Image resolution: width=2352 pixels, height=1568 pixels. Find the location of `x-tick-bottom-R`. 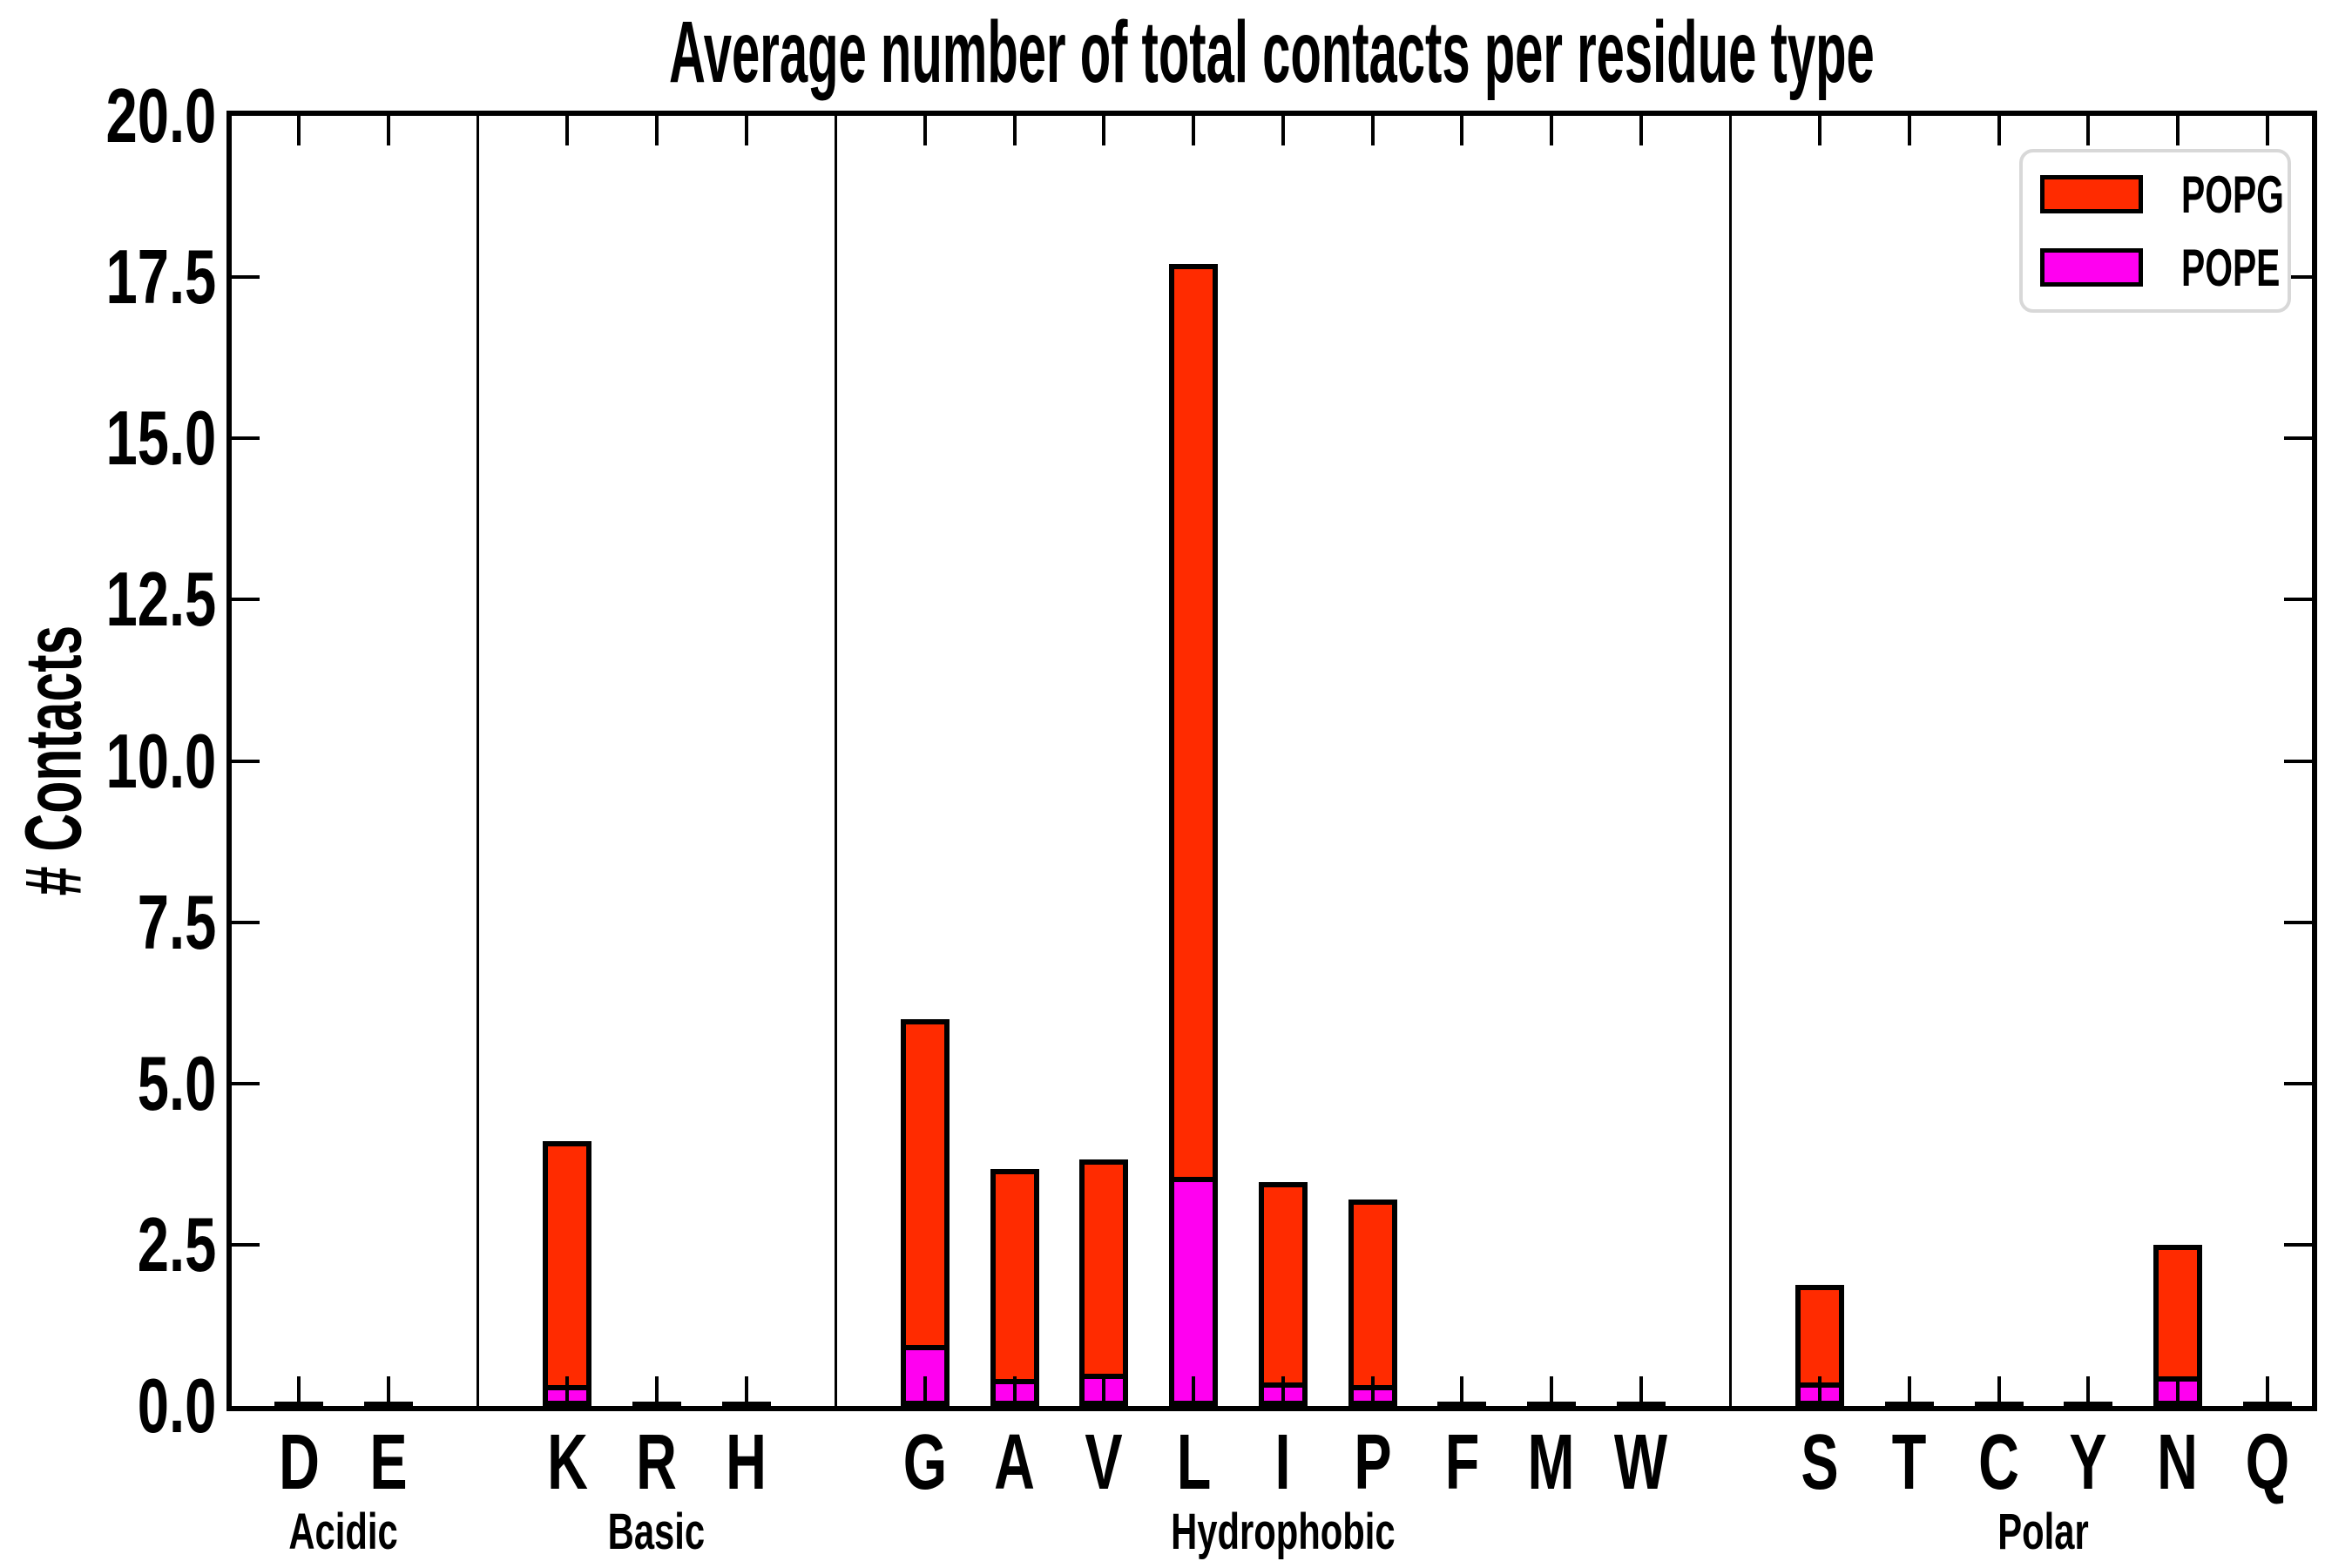

x-tick-bottom-R is located at coordinates (657, 1391).